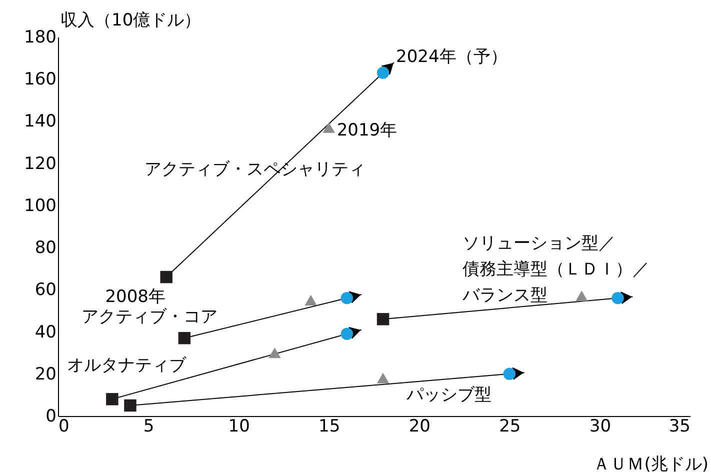 This screenshot has height=472, width=711. What do you see at coordinates (419, 426) in the screenshot?
I see `x-tick-label: 20` at bounding box center [419, 426].